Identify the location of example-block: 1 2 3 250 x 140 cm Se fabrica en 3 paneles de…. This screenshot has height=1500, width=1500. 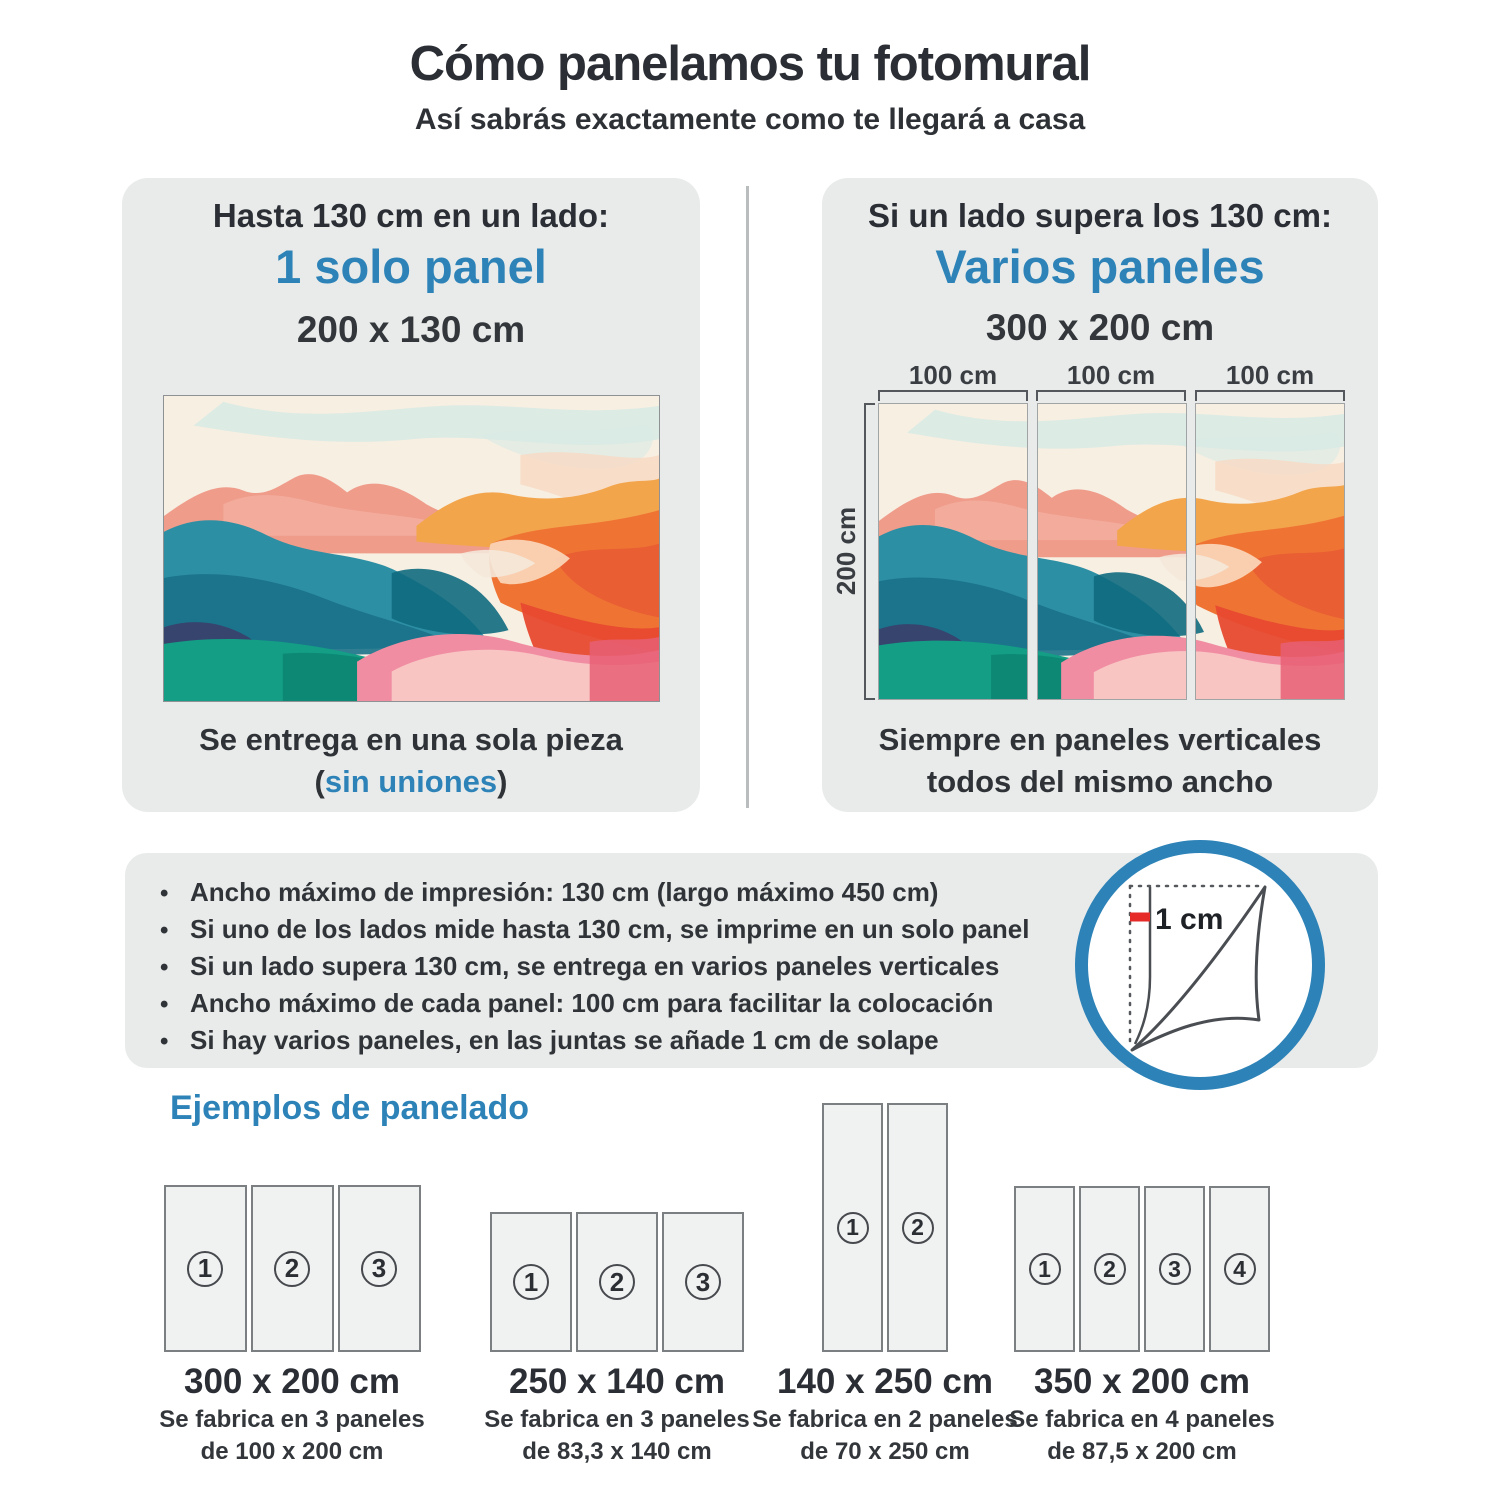
(617, 1290).